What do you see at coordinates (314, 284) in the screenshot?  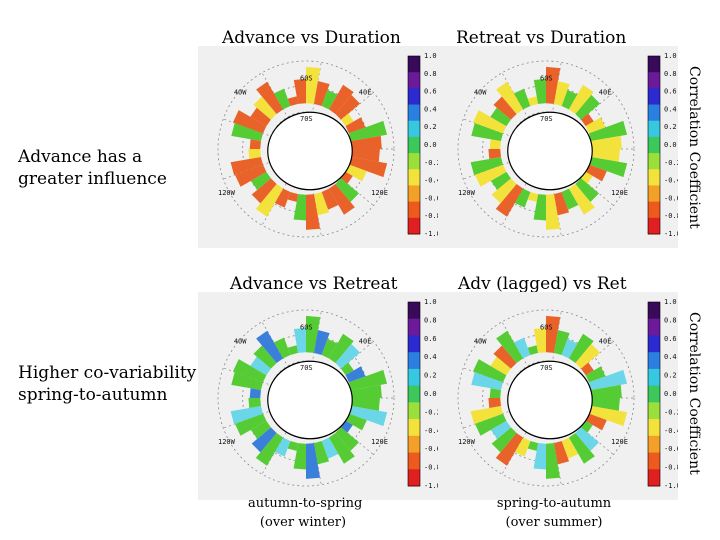 I see `title-advance-vs-retreat: Advance vs Retreat` at bounding box center [314, 284].